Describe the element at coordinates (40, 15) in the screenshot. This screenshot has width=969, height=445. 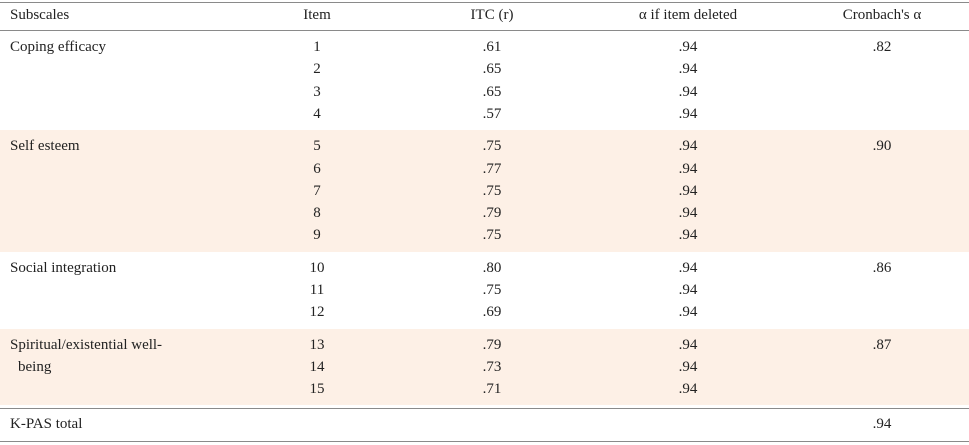
I see `column-header: Subscales` at that location.